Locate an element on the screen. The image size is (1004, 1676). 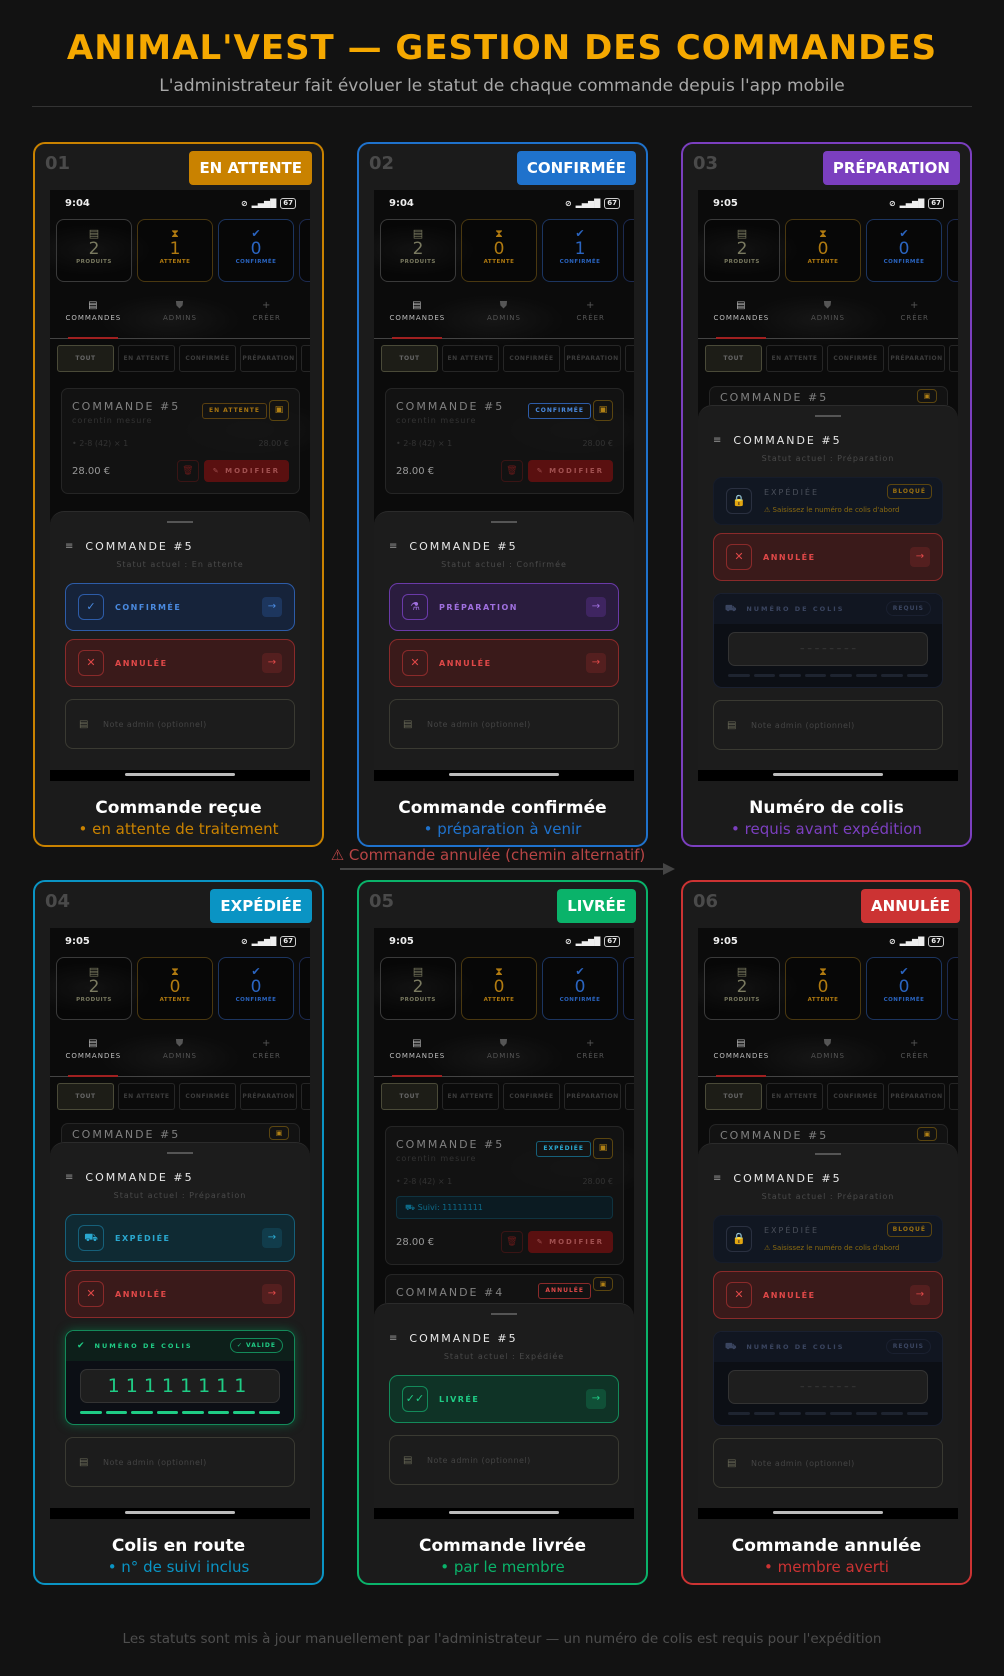
order-status-badge: CONFIRMÉE is located at coordinates (559, 411).